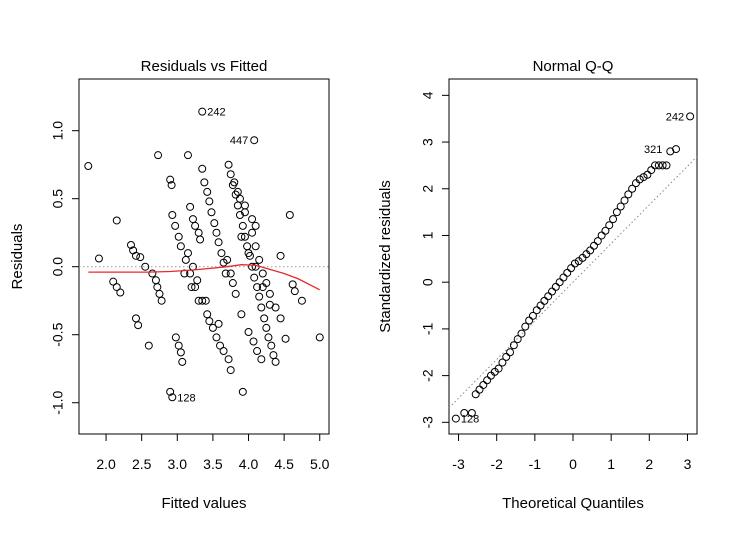  I want to click on x-tick-label: -2, so click(496, 464).